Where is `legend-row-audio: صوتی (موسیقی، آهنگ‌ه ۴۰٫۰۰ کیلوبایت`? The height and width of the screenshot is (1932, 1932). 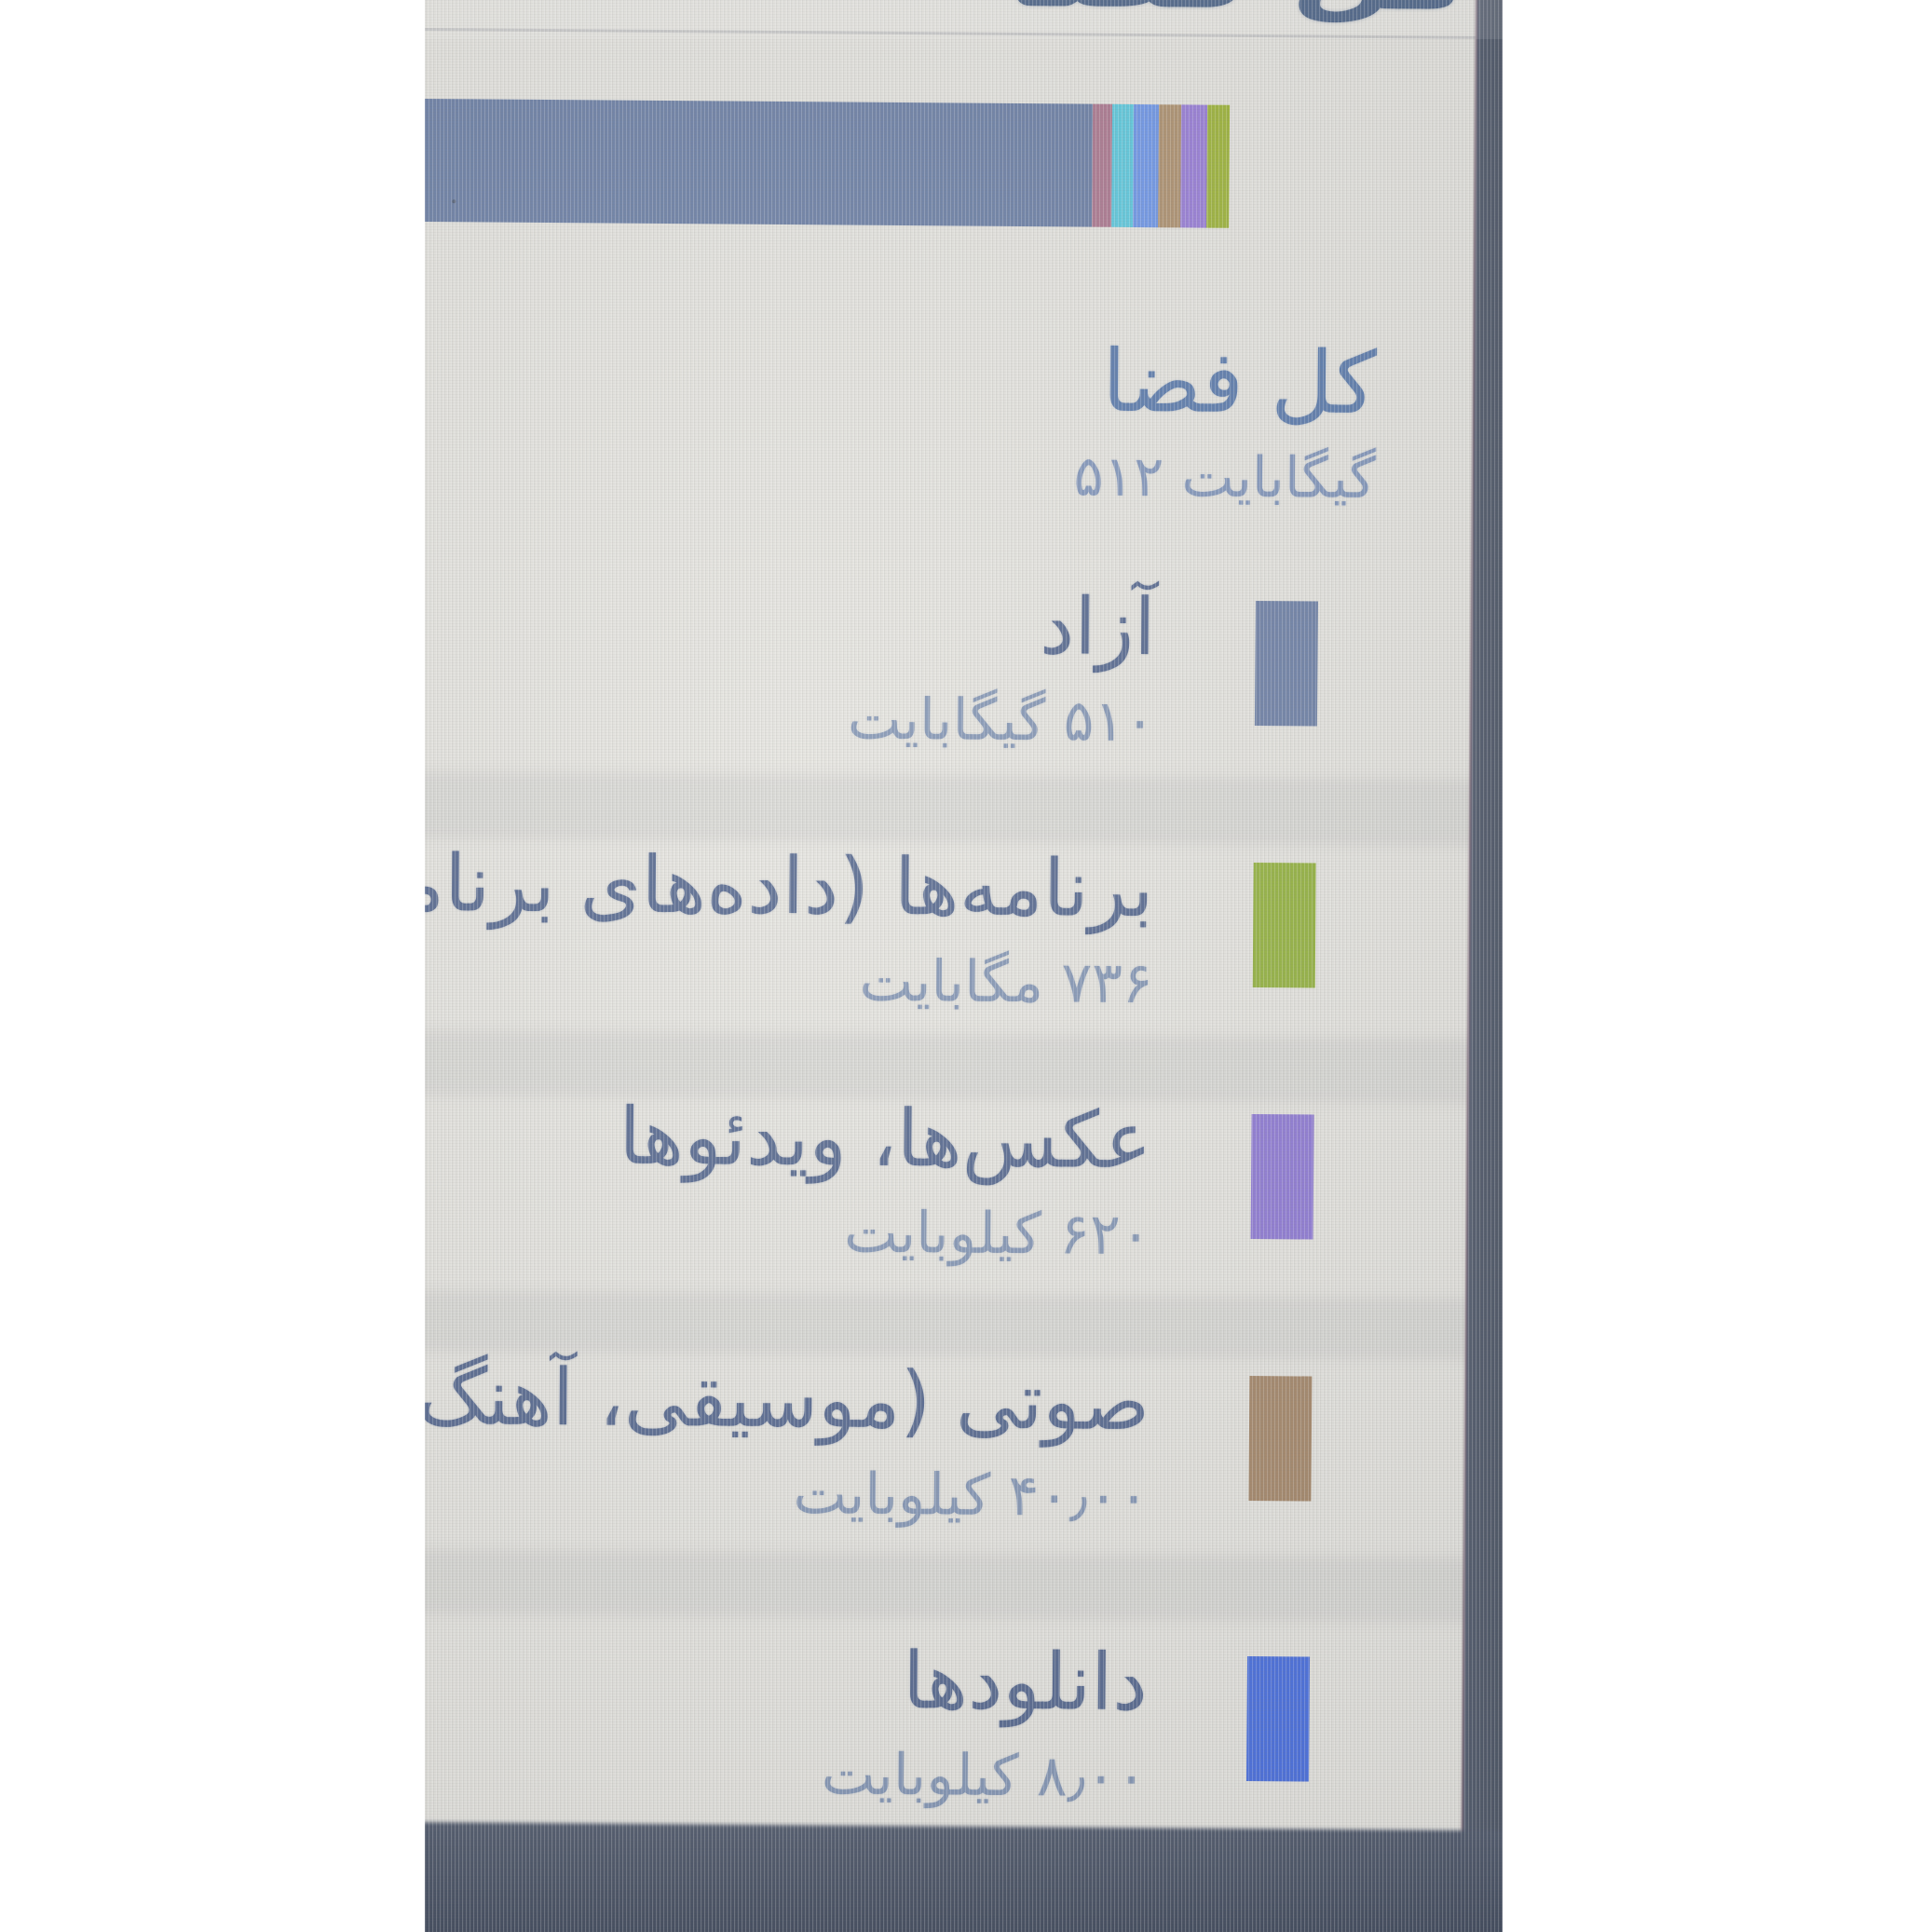 legend-row-audio: صوتی (موسیقی، آهنگ‌ه ۴۰٫۰۰ کیلوبایت is located at coordinates (869, 1440).